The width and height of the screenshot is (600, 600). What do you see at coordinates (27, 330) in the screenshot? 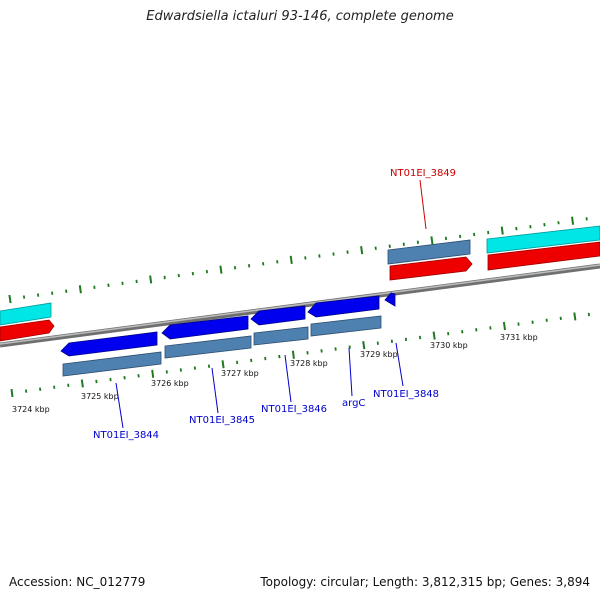
I see `red-feature-left` at bounding box center [27, 330].